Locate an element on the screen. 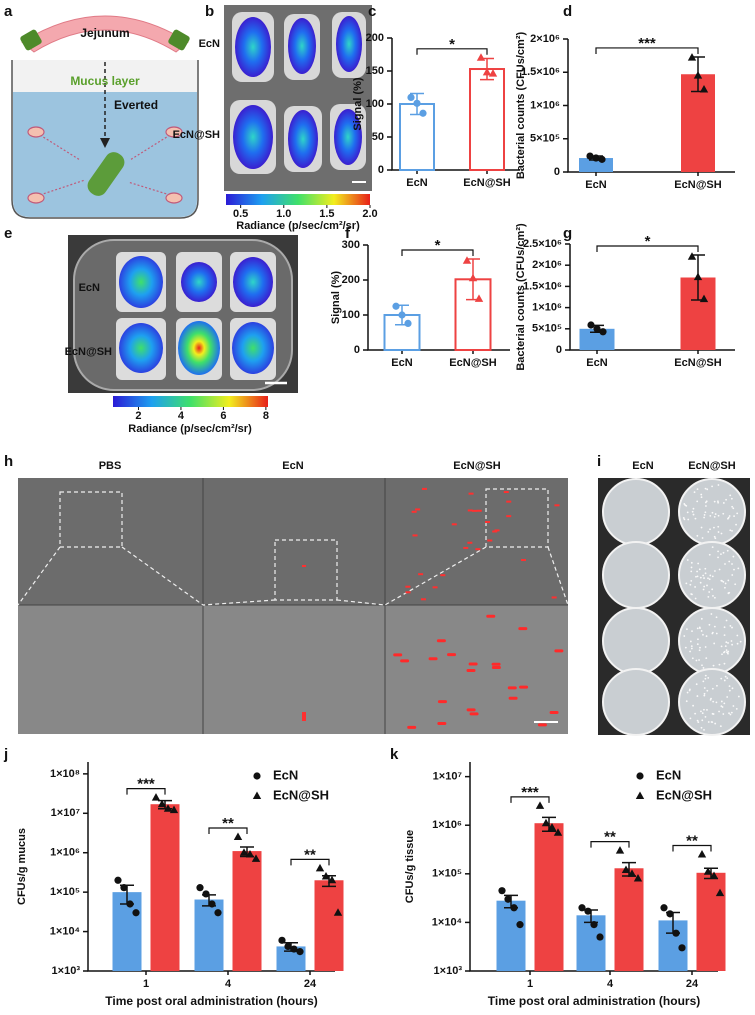 The height and width of the screenshot is (1015, 755). y-tick-label: 0 is located at coordinates (357, 350).